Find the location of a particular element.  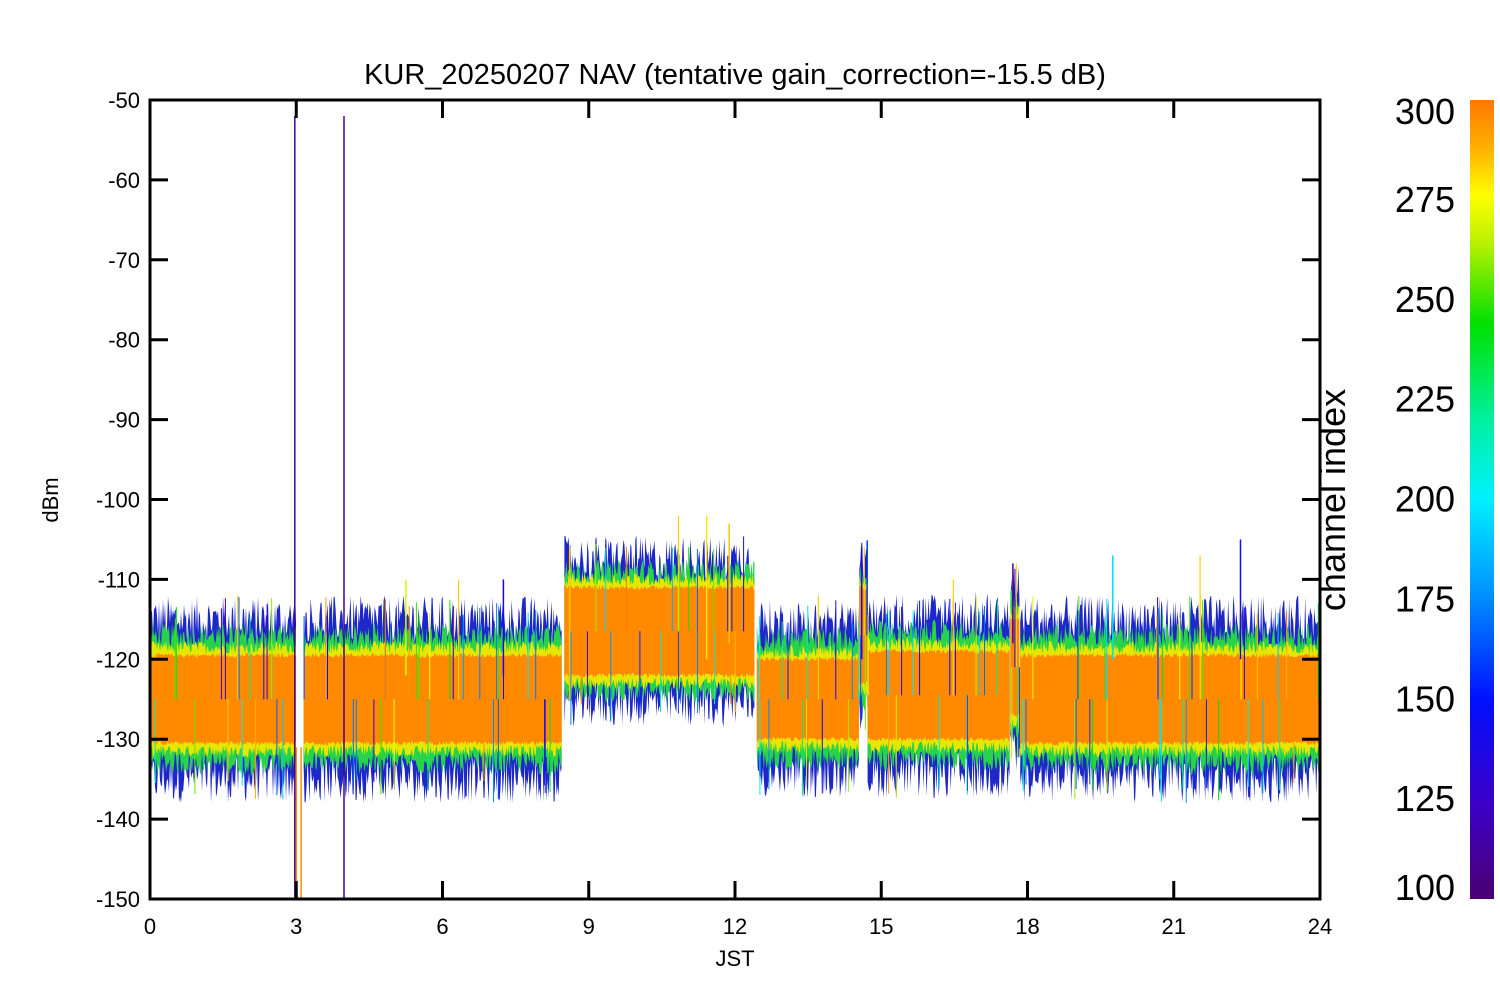

y-tick-label: -90 is located at coordinates (124, 420).